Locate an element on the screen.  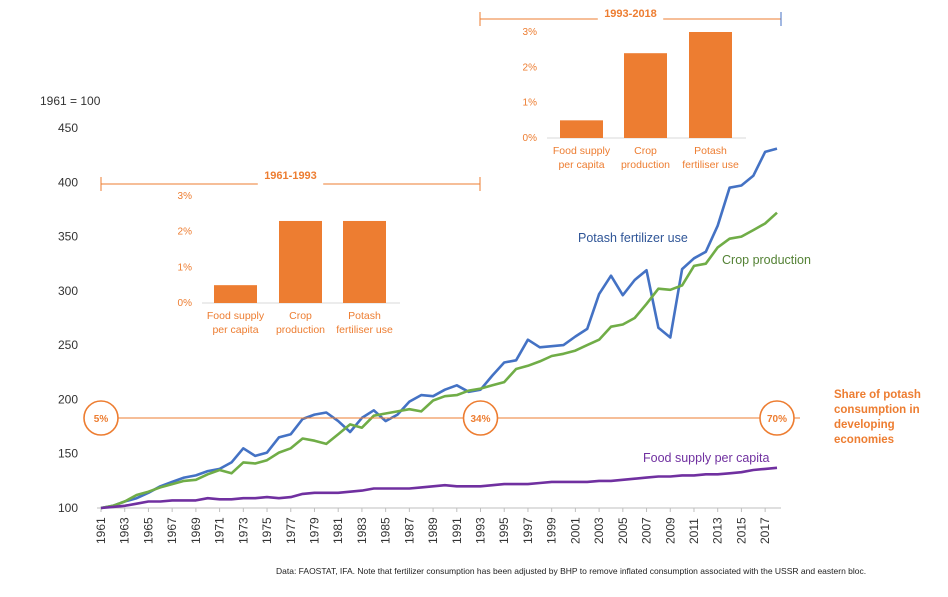
y-tick-label: 100 is located at coordinates (68, 508).